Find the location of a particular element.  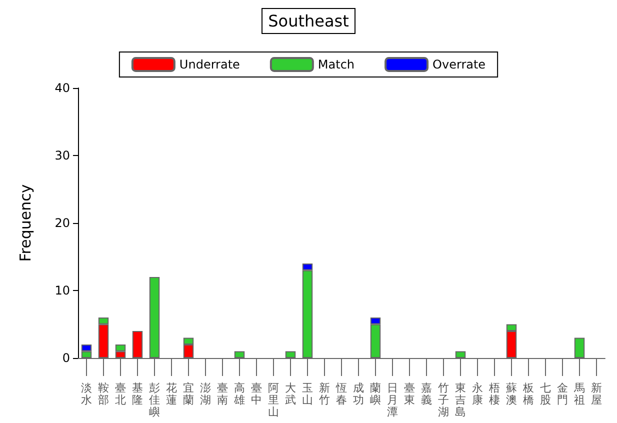

x-tick-label: 竹子湖 is located at coordinates (443, 400).